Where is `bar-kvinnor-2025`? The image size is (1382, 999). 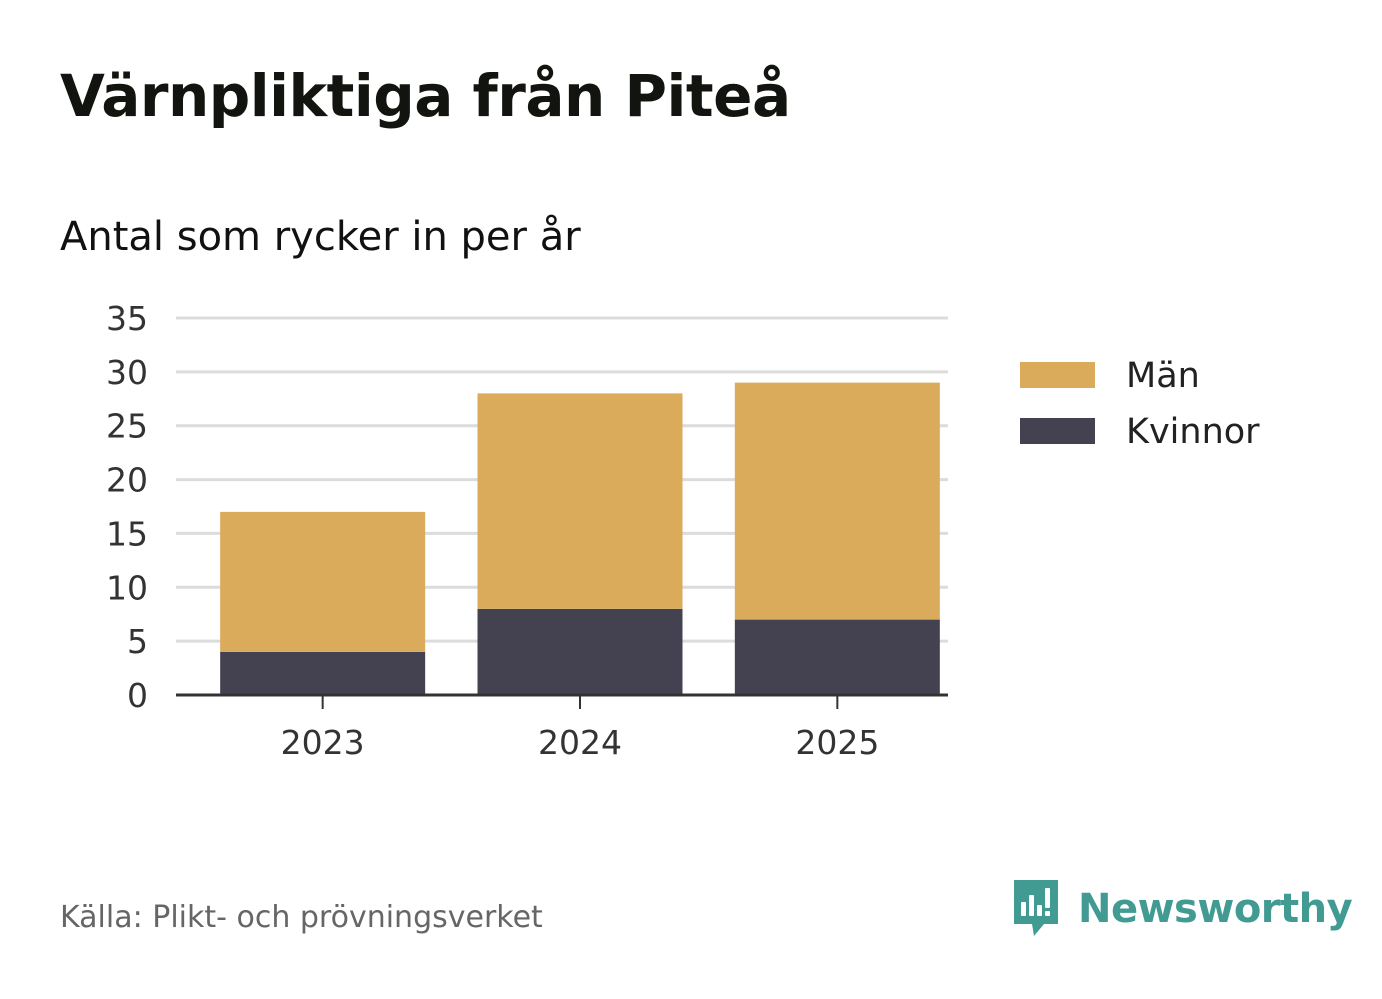
bar-kvinnor-2025 is located at coordinates (837, 657).